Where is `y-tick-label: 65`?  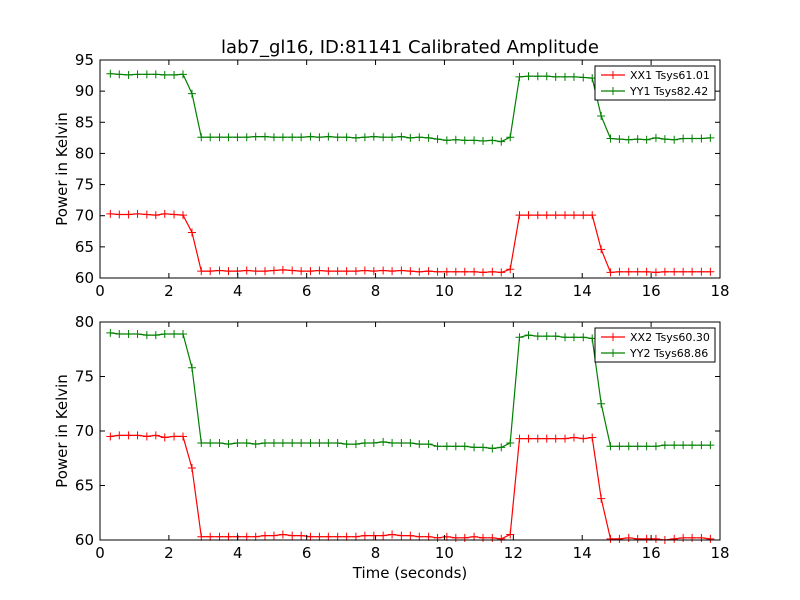 y-tick-label: 65 is located at coordinates (84, 486).